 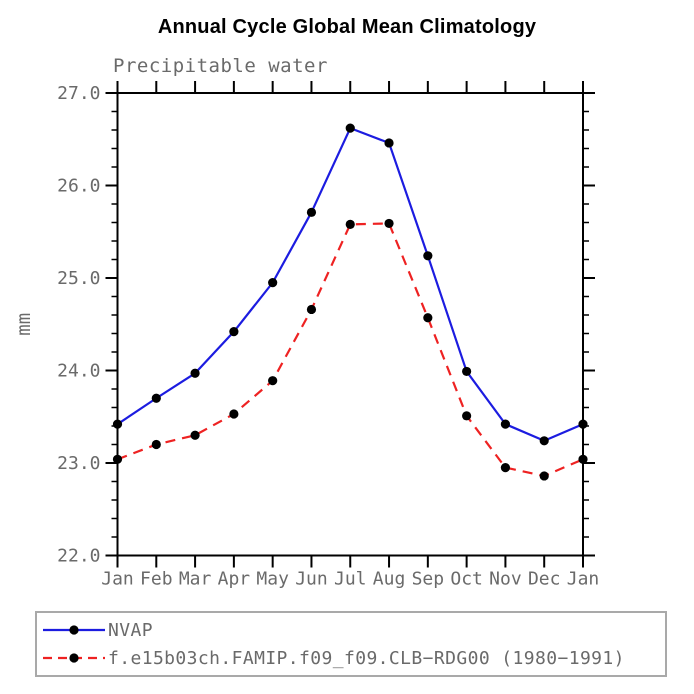 I want to click on svg-text: Jul, so click(x=350, y=579).